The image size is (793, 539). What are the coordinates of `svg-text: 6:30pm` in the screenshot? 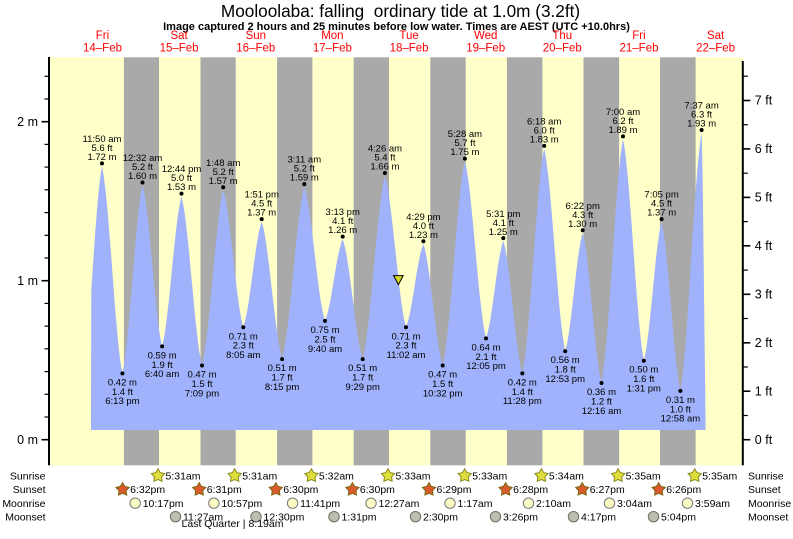 It's located at (377, 490).